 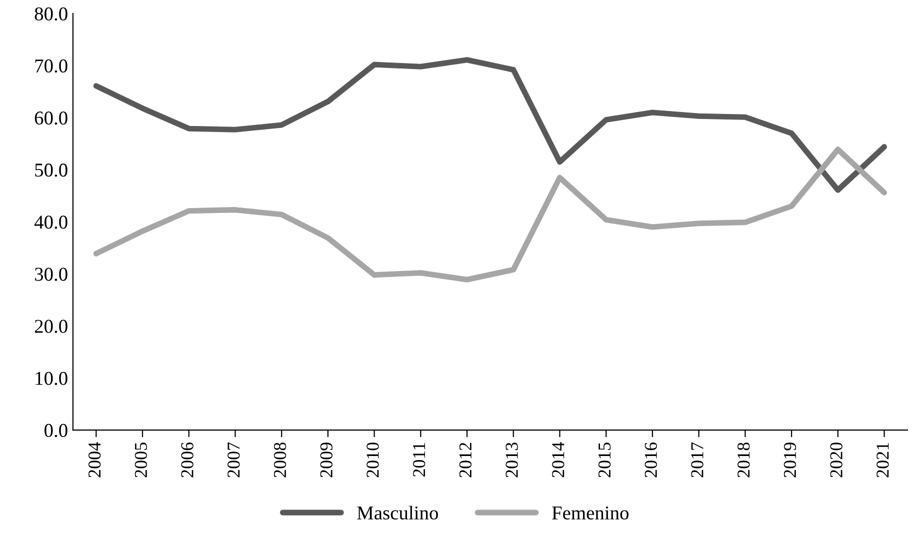 I want to click on x-tick-label: 2011, so click(x=419, y=459).